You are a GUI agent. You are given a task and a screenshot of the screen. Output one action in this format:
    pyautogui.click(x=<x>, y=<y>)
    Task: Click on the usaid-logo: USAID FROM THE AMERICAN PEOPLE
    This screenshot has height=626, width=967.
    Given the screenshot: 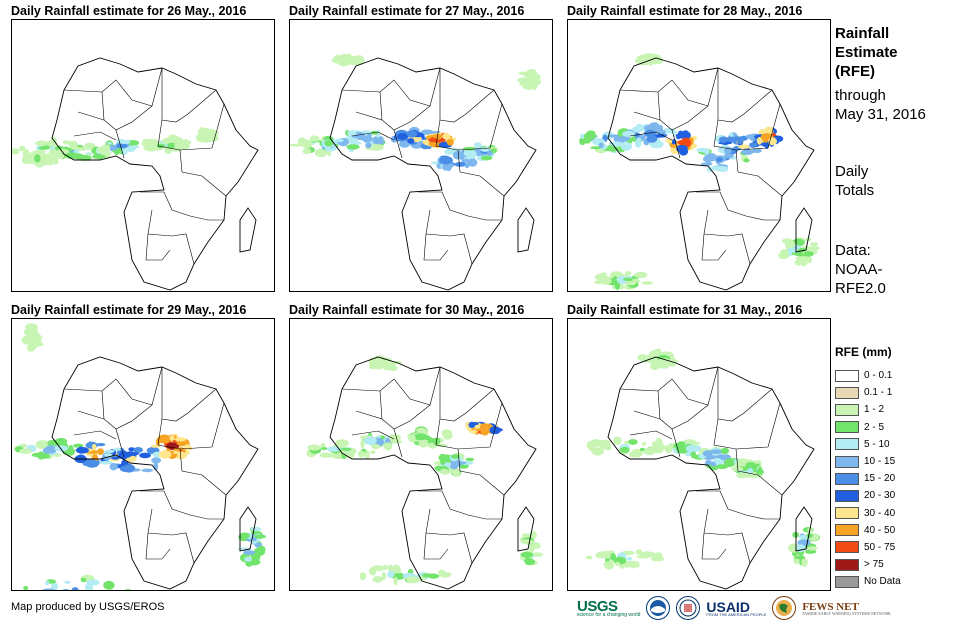 What is the action you would take?
    pyautogui.click(x=736, y=608)
    